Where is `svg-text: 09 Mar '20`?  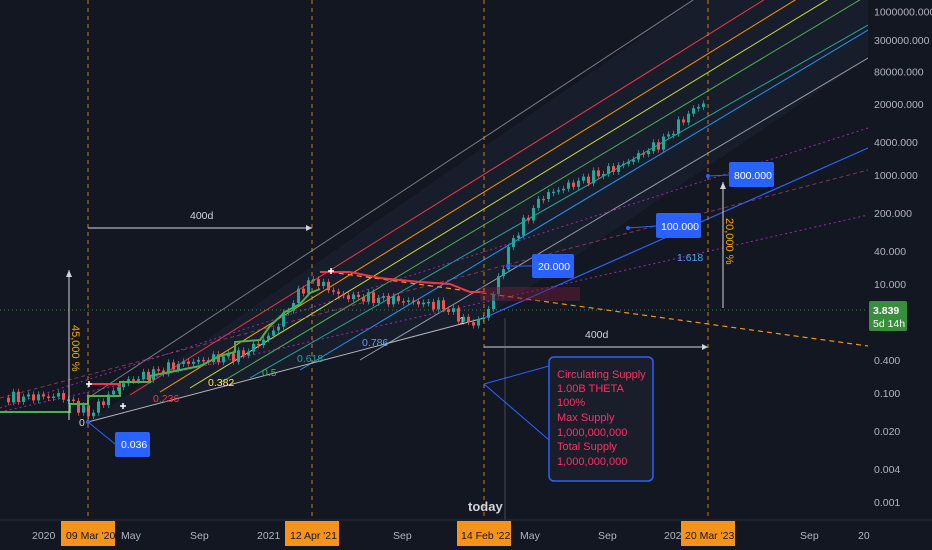 svg-text: 09 Mar '20 is located at coordinates (90, 536).